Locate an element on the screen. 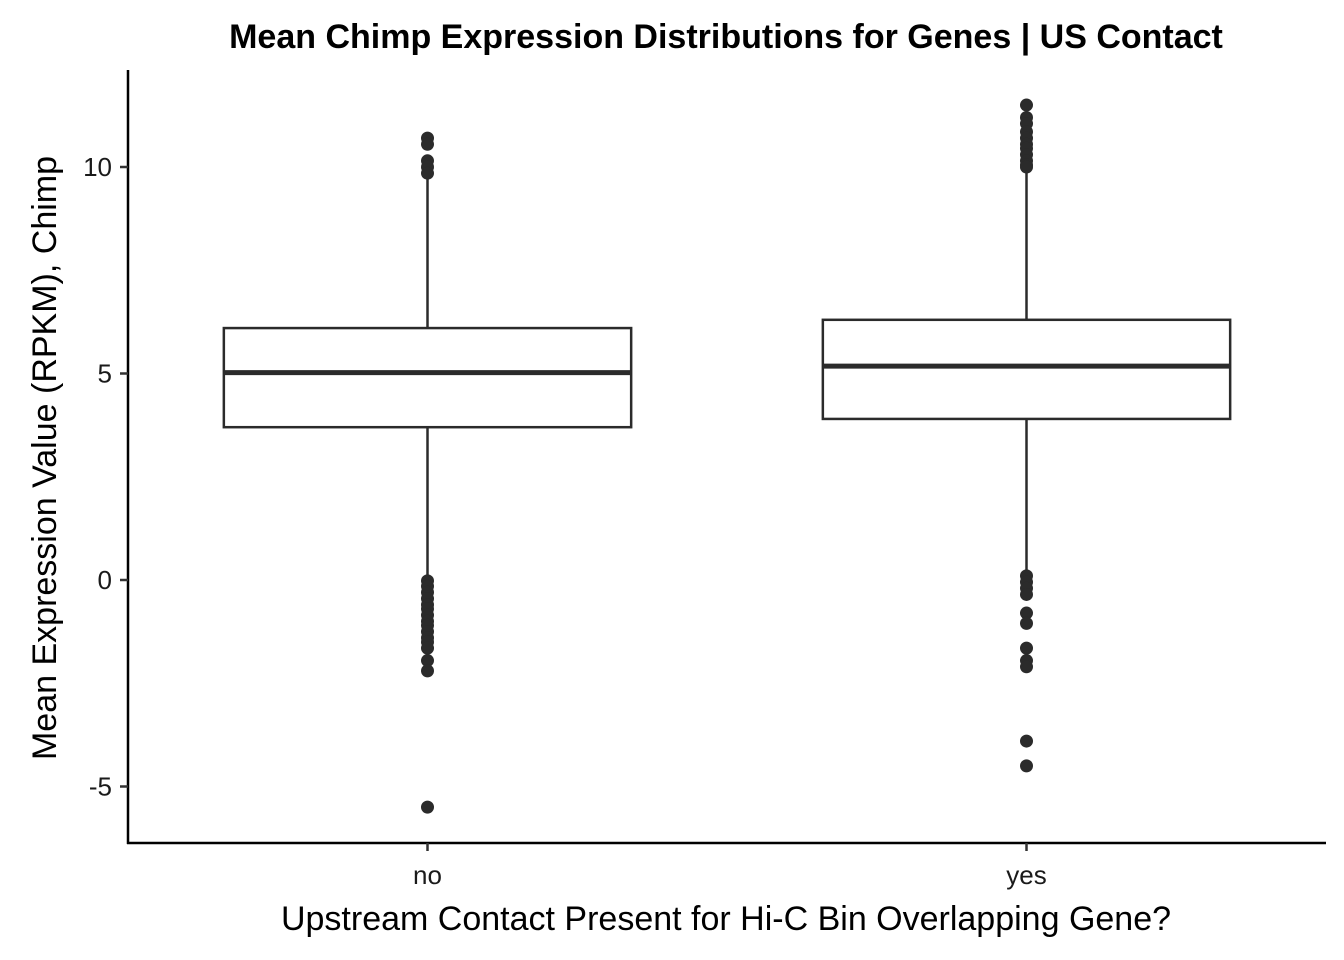  y-tick-label: -5 is located at coordinates (100, 787).